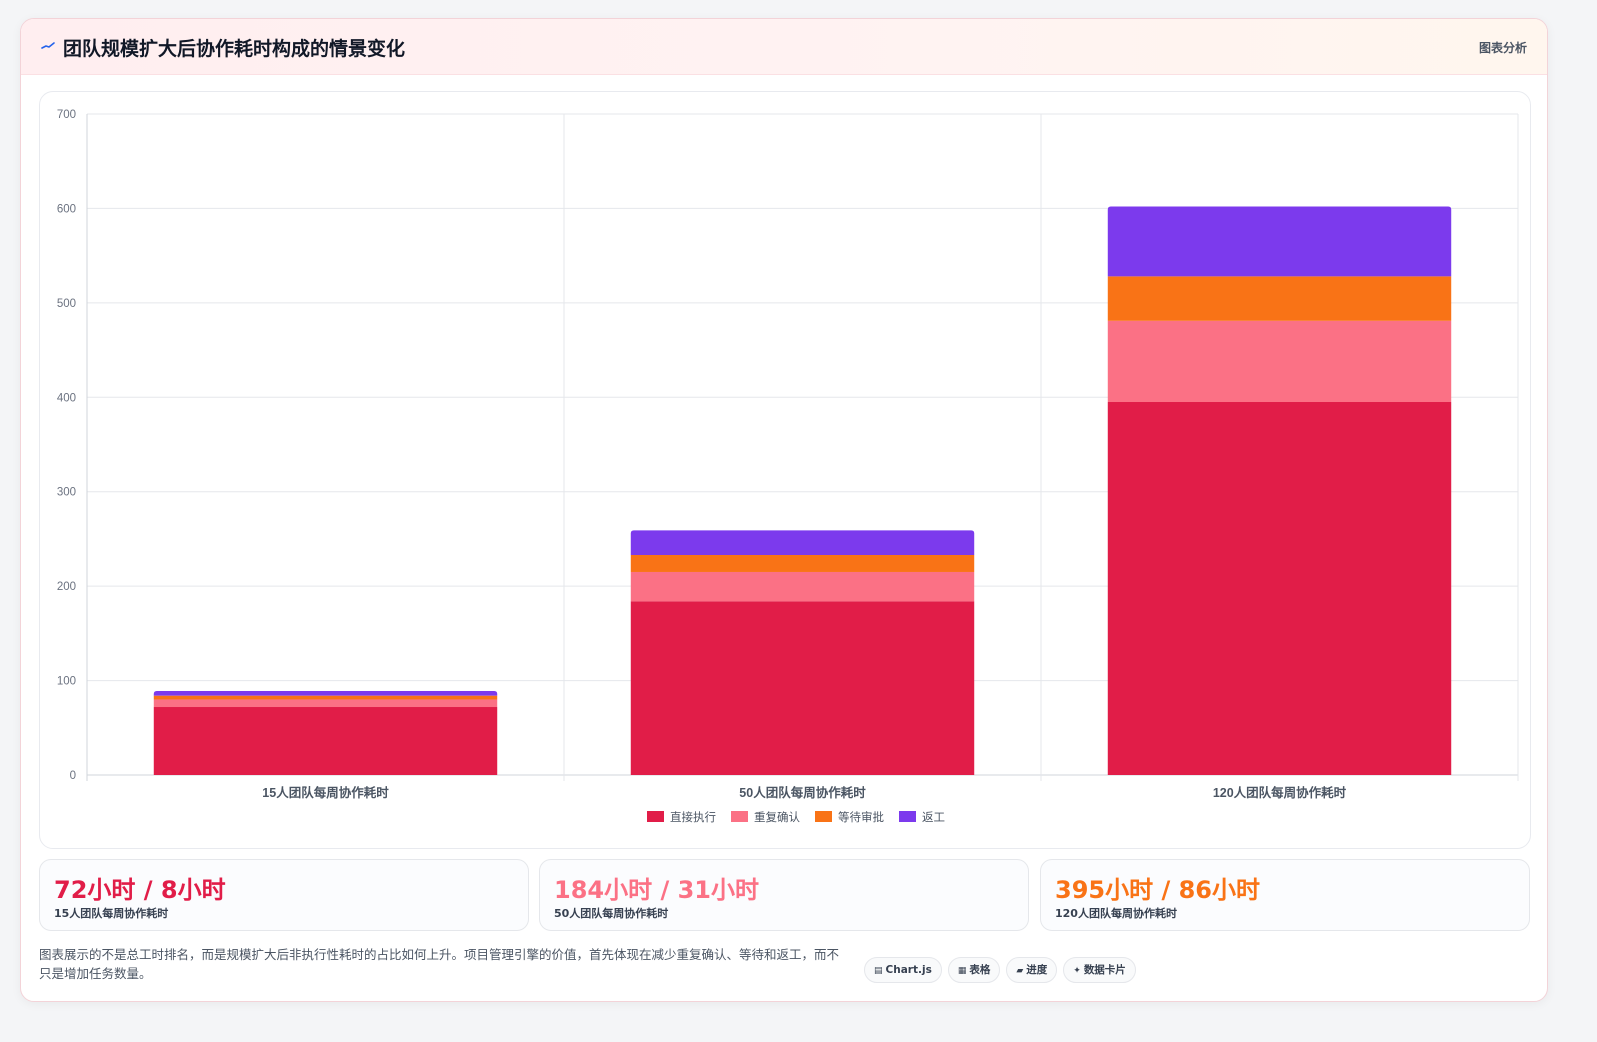  What do you see at coordinates (48, 45) in the screenshot?
I see `pulse-line-icon` at bounding box center [48, 45].